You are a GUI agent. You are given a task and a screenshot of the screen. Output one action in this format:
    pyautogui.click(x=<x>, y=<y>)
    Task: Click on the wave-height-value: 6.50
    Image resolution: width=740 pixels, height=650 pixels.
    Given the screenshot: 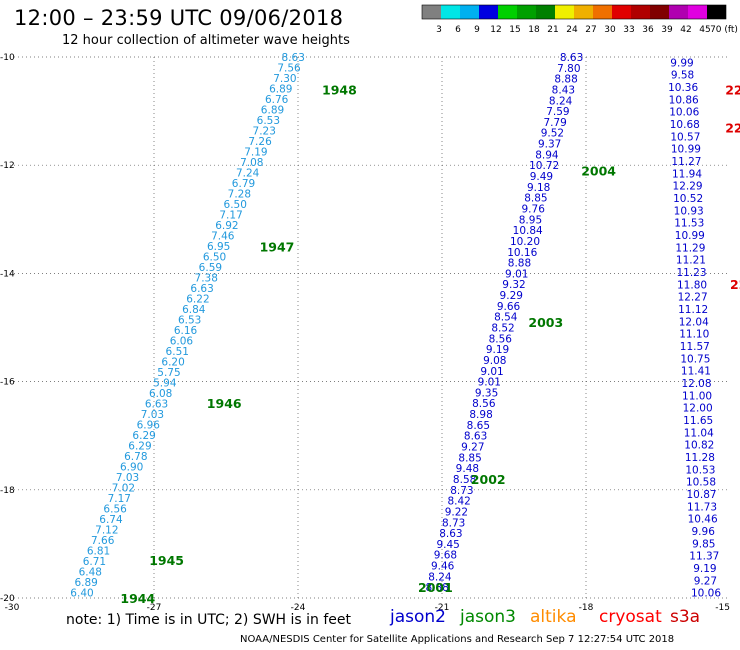 What is the action you would take?
    pyautogui.click(x=214, y=258)
    